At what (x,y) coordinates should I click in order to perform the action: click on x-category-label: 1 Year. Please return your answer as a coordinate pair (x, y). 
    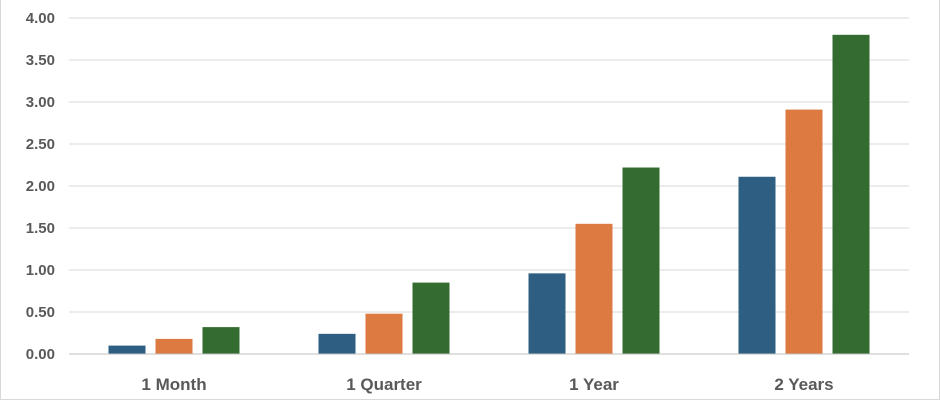
    Looking at the image, I should click on (594, 384).